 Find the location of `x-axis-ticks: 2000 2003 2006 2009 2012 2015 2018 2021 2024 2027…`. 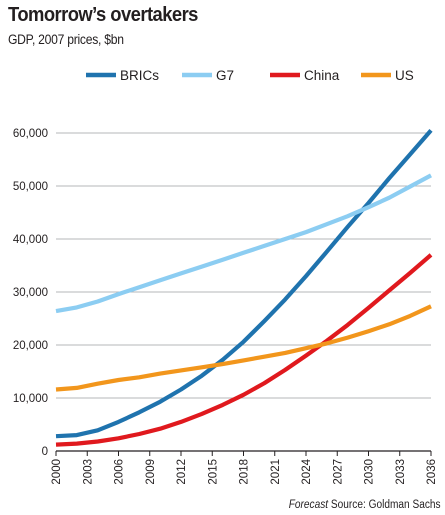

x-axis-ticks: 2000 2003 2006 2009 2012 2015 2018 2021 2024 2027… is located at coordinates (244, 468).